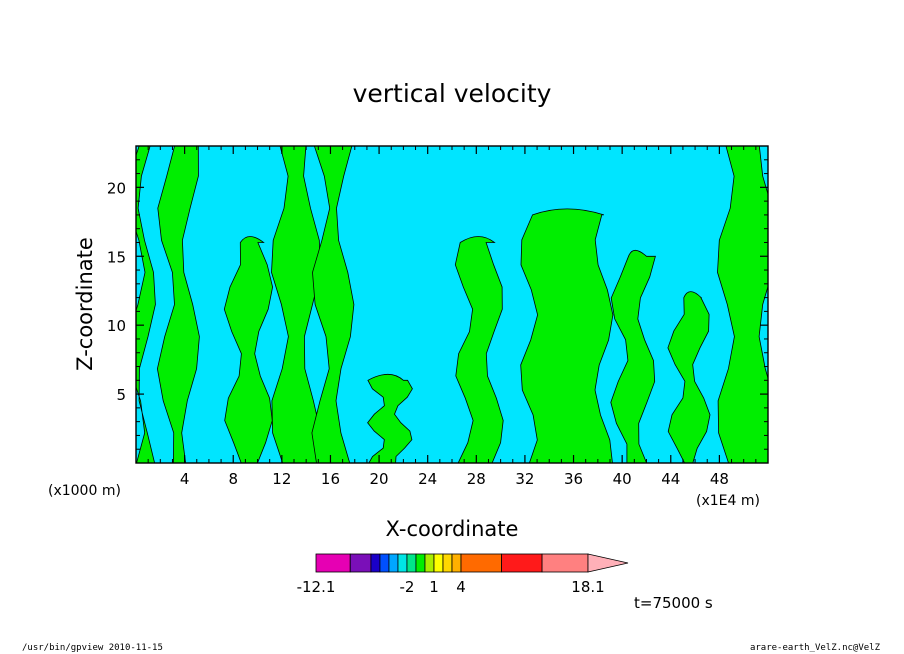  What do you see at coordinates (476, 479) in the screenshot?
I see `x-tick-label: 28` at bounding box center [476, 479].